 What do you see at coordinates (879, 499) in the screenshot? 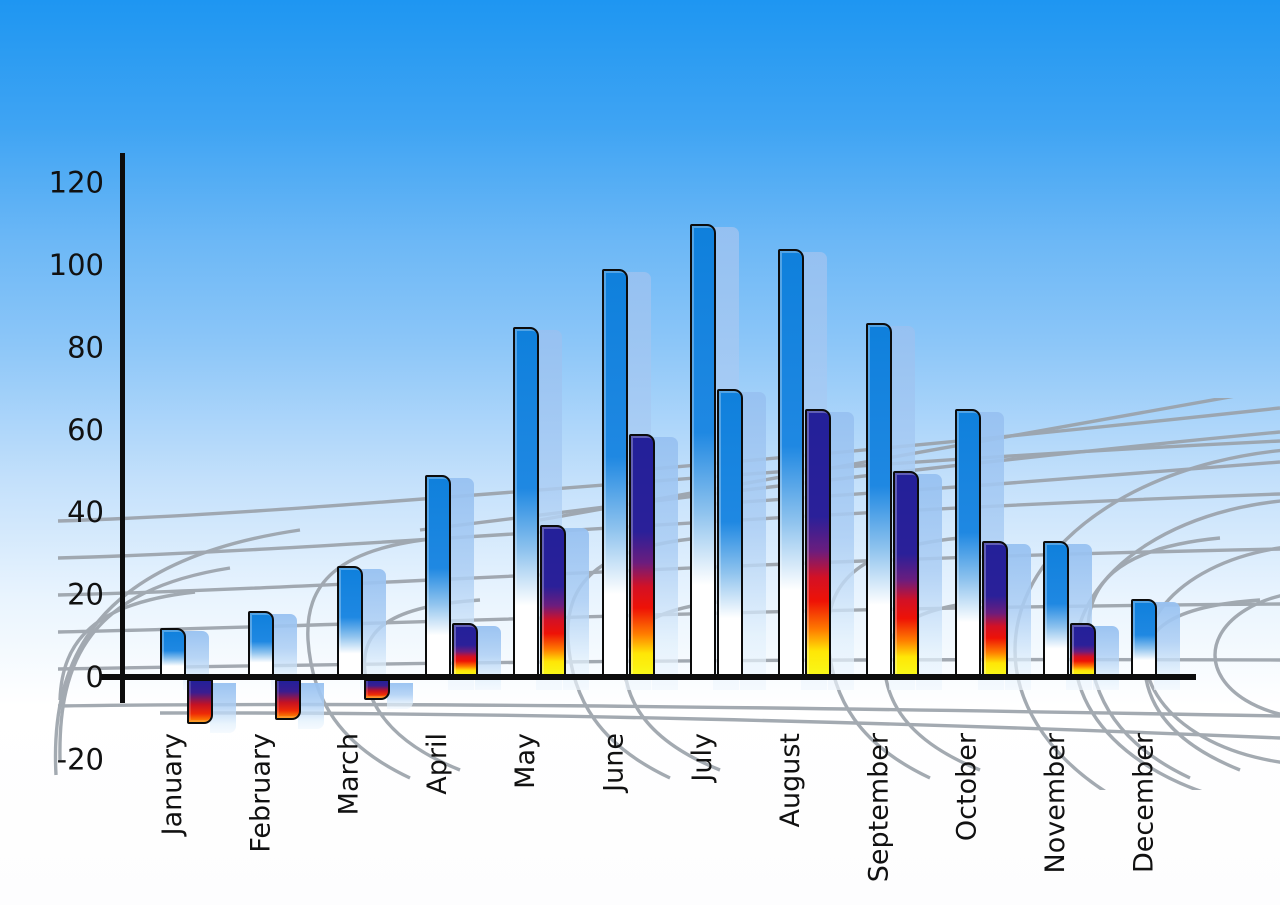
I see `bar-primary-september` at bounding box center [879, 499].